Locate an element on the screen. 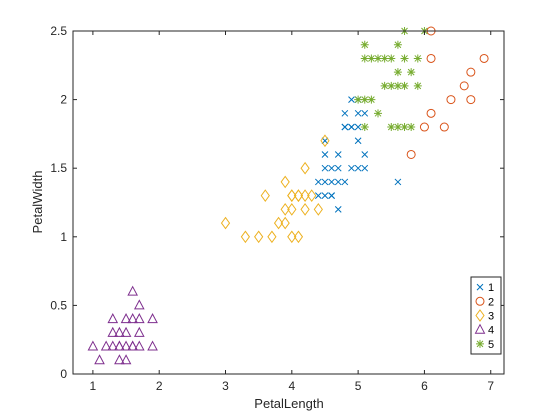  y-axis-label: PetalWidth is located at coordinates (37, 202).